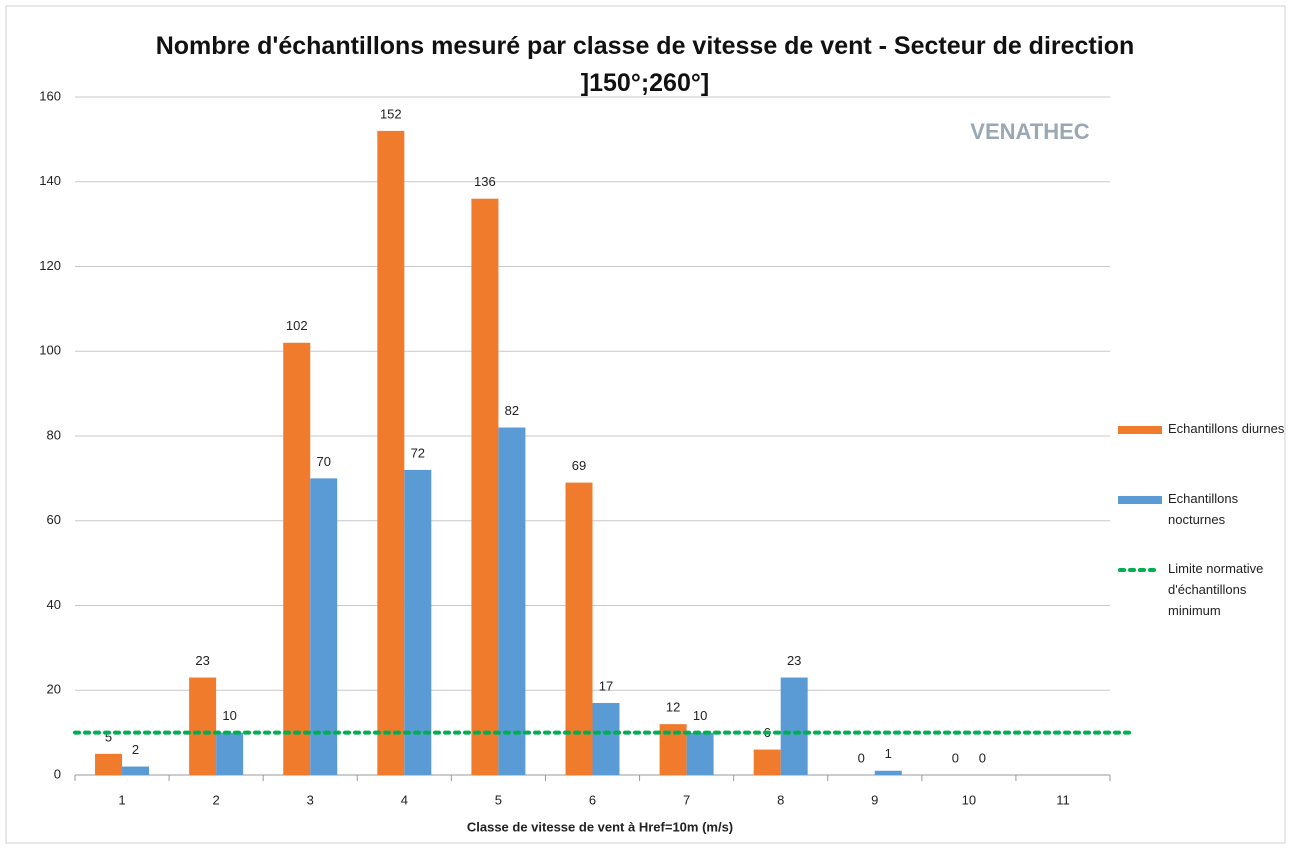  I want to click on data-label: 69, so click(579, 465).